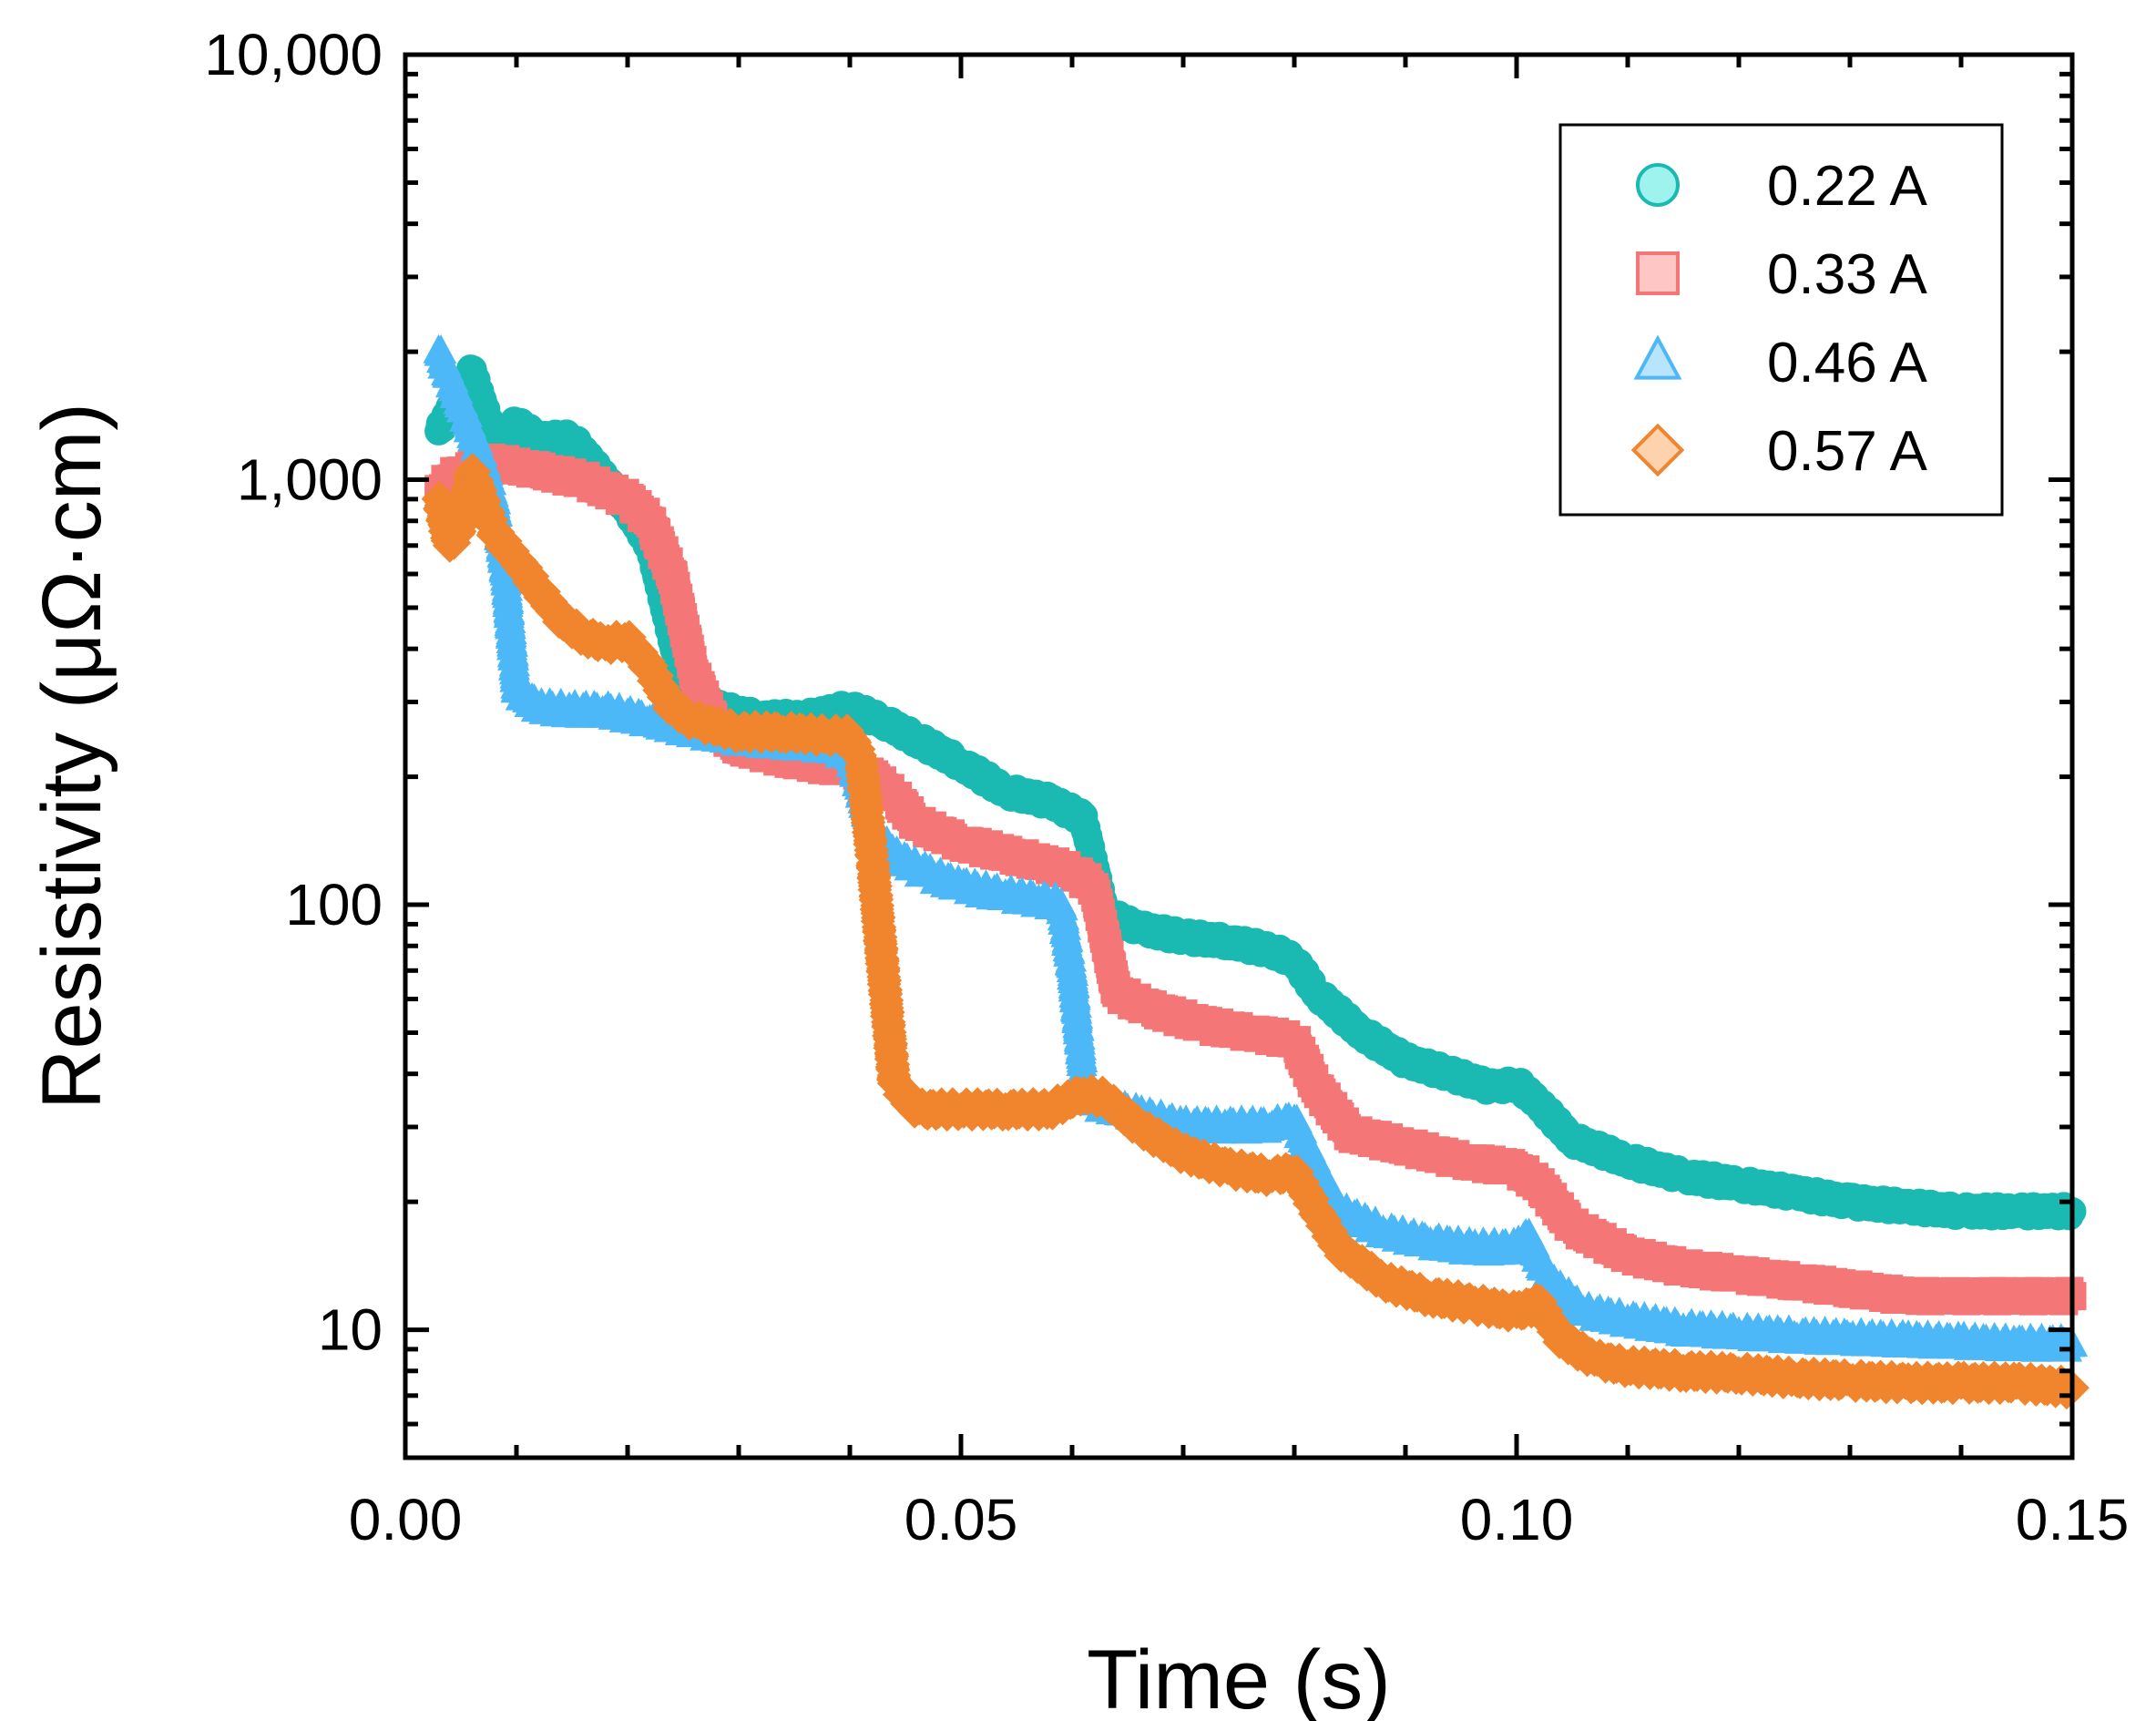 This screenshot has height=1721, width=2156. What do you see at coordinates (1658, 273) in the screenshot?
I see `legend-marker-square` at bounding box center [1658, 273].